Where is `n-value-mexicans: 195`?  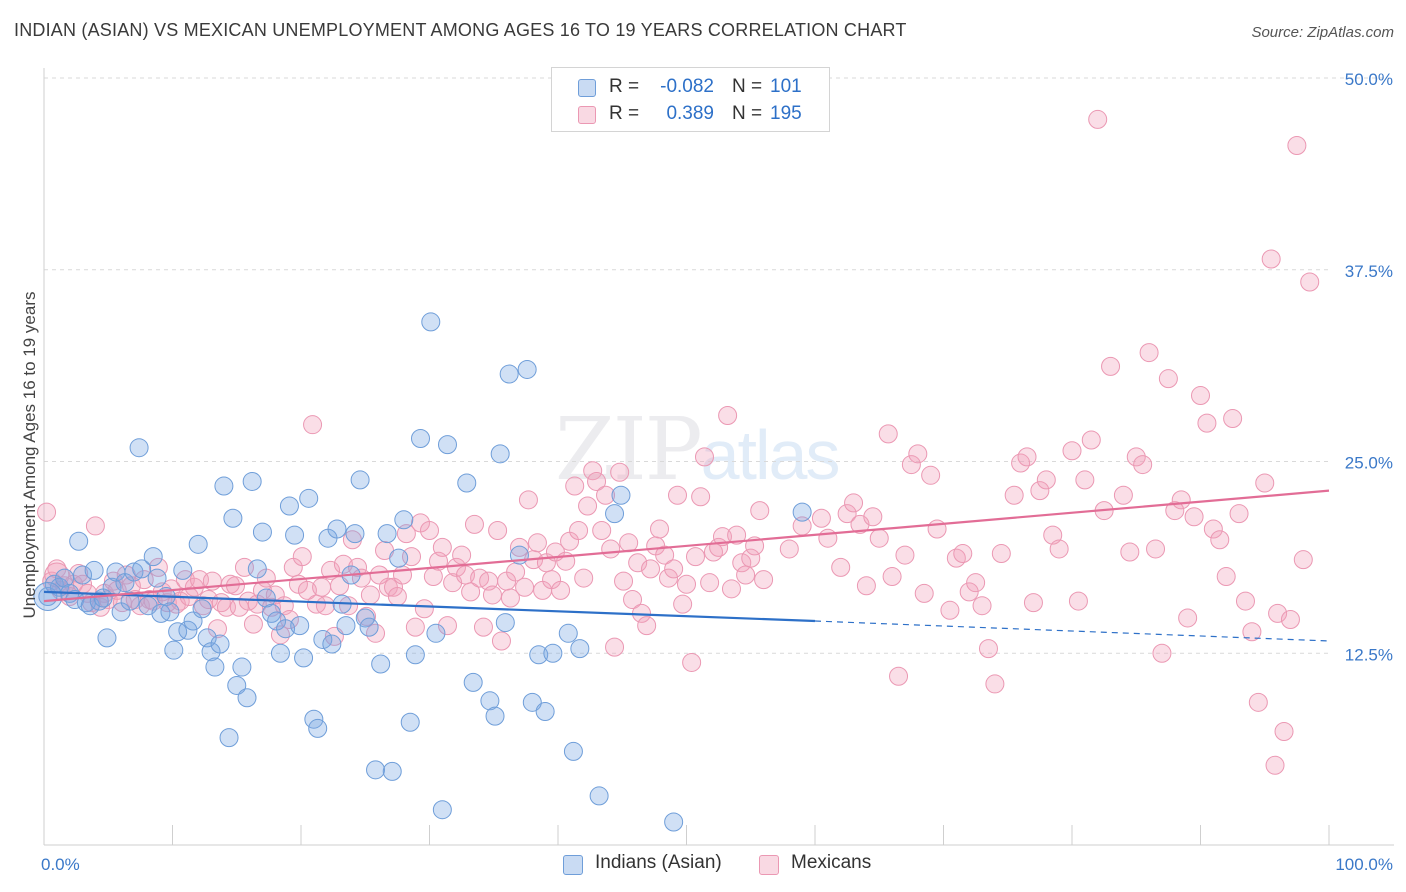
n-value-mexicans: 195 is located at coordinates (786, 113).